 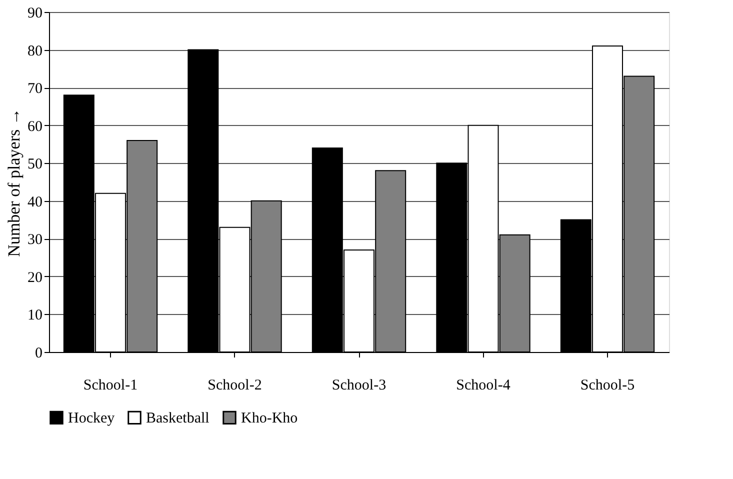 I want to click on y-tick-label: 50, so click(x=35, y=164).